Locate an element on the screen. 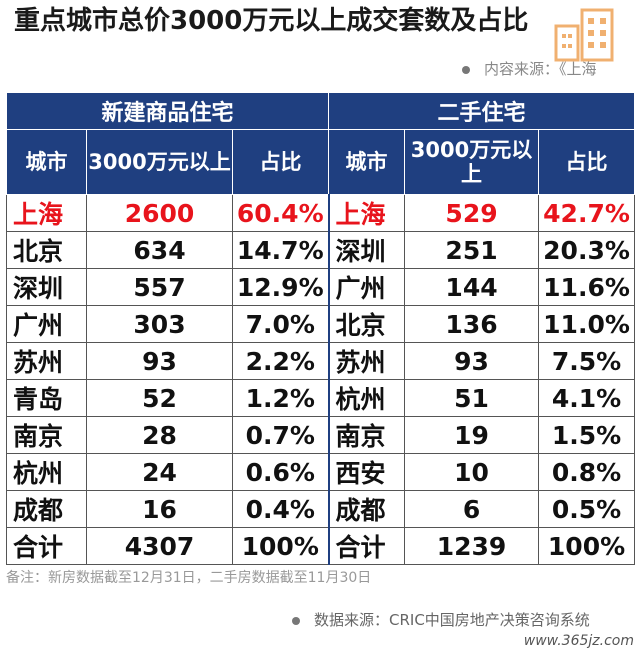  cell-count: 1239 is located at coordinates (472, 546).